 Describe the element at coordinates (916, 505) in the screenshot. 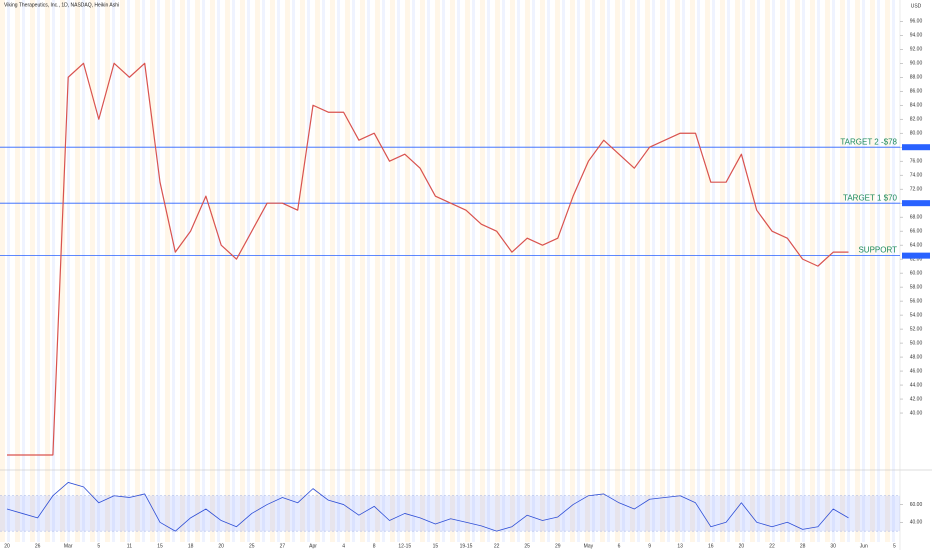

I see `rsi-tick-label: 60.00` at that location.